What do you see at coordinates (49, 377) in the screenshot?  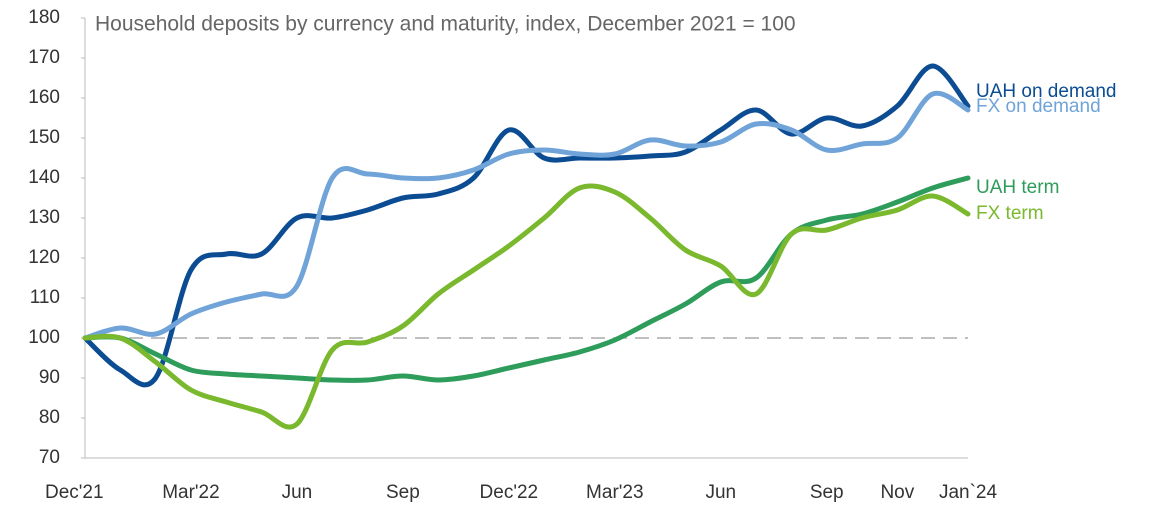 I see `y-tick-label: 90` at bounding box center [49, 377].